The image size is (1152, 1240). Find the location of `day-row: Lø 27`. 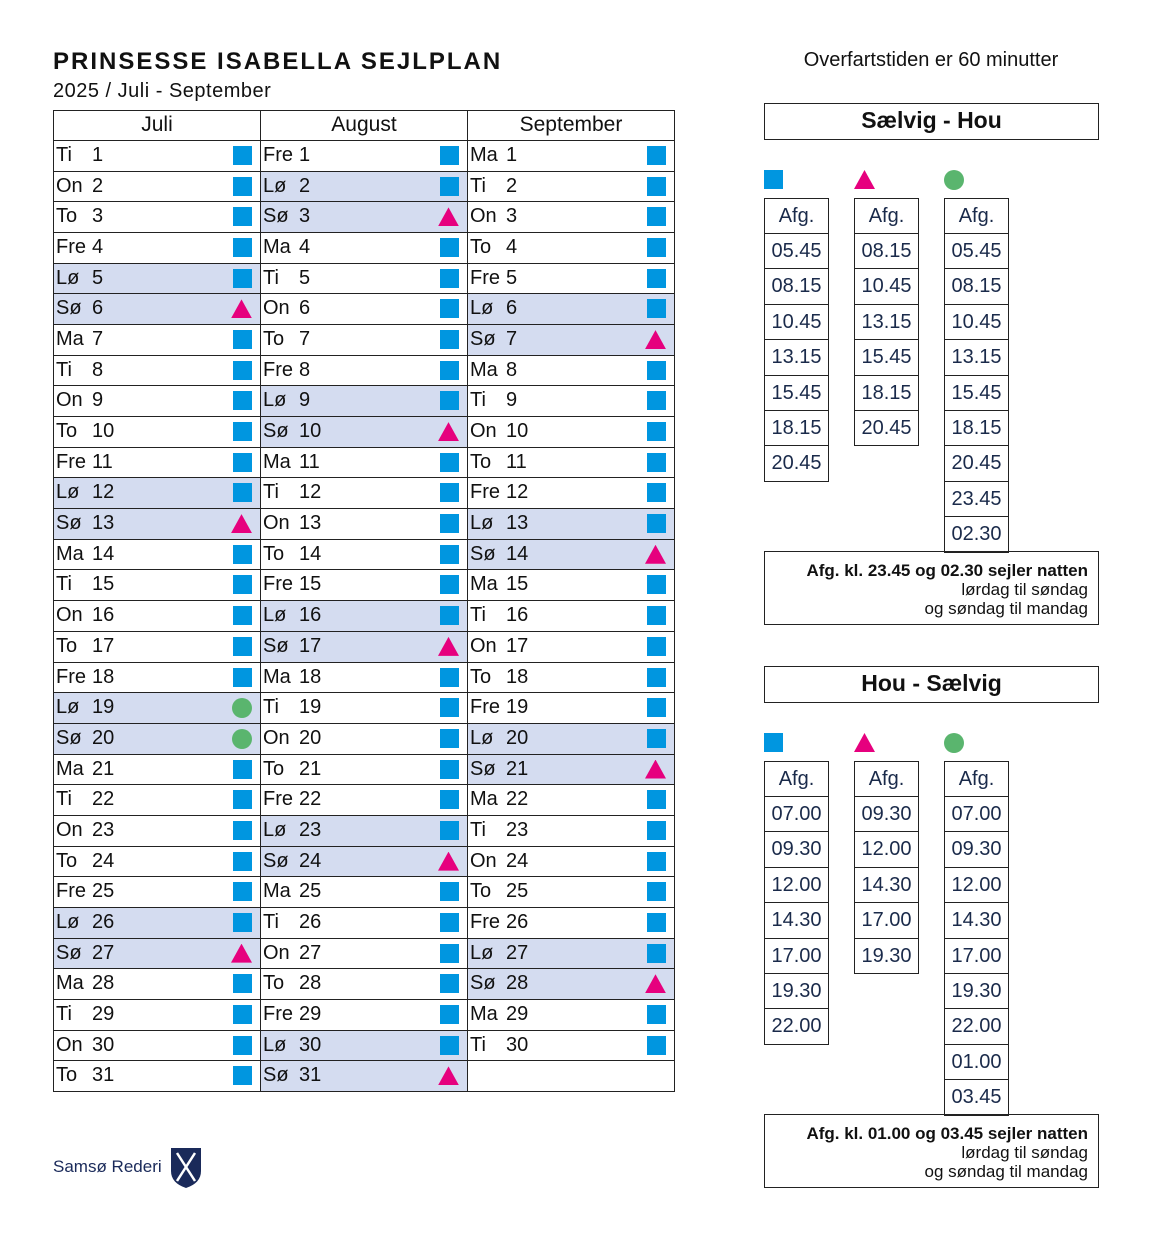

day-row: Lø 27 is located at coordinates (571, 953).